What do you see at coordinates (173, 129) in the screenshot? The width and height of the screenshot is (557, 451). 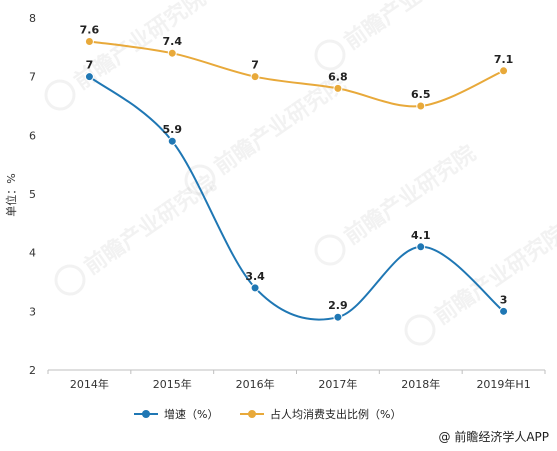 I see `data-label: 5.9` at bounding box center [173, 129].